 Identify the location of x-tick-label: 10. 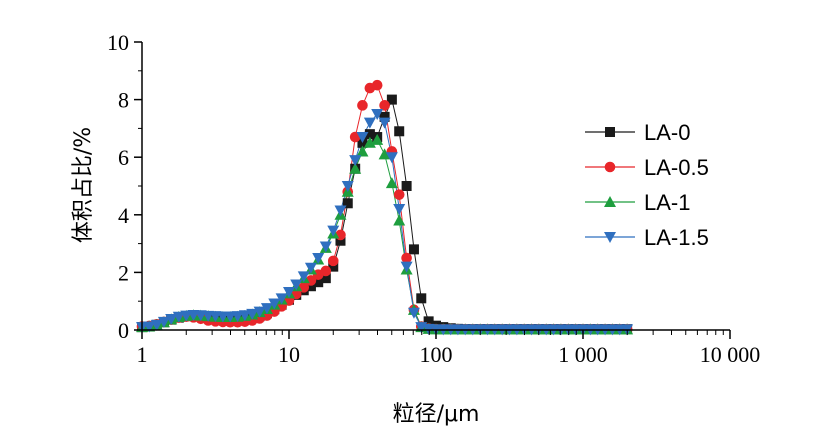
(289, 354).